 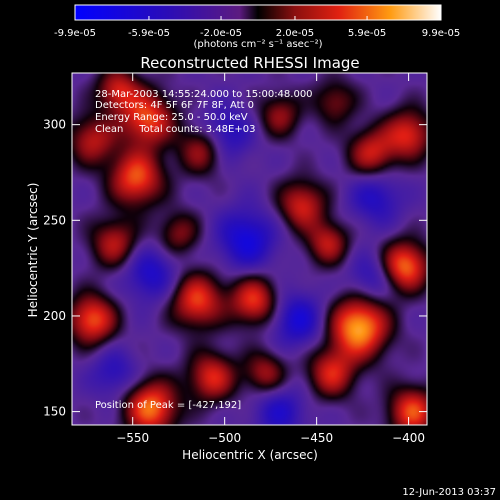 What do you see at coordinates (54, 220) in the screenshot?
I see `y-tick-label: 250` at bounding box center [54, 220].